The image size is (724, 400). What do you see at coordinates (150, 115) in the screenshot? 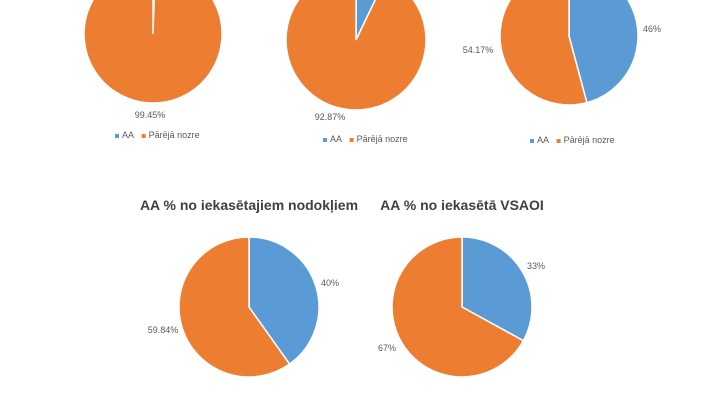
I see `data-label-other: 99.45%` at bounding box center [150, 115].